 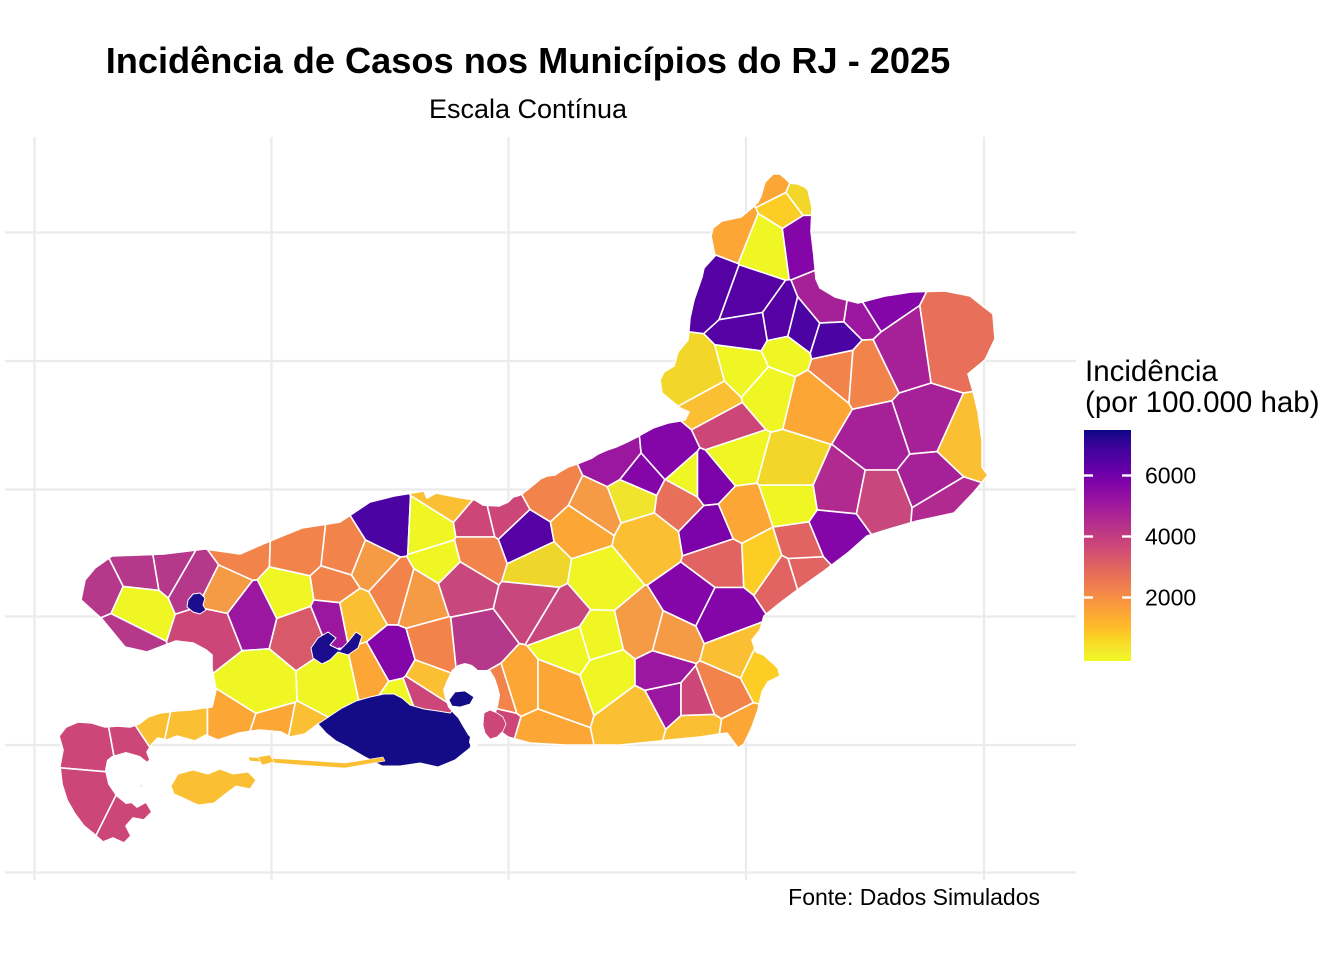 I want to click on svg-text: 2000, so click(x=1170, y=598).